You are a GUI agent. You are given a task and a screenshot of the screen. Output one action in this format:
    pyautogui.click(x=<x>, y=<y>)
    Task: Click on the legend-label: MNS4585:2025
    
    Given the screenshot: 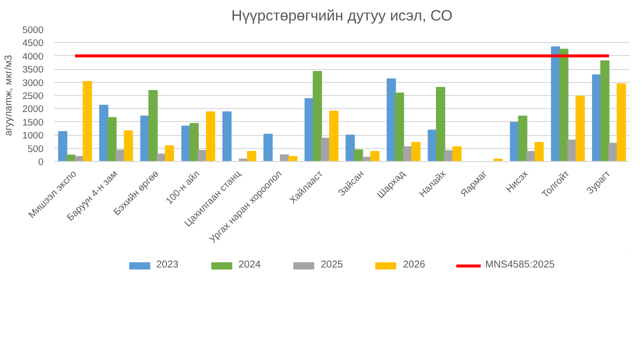 What is the action you would take?
    pyautogui.click(x=520, y=265)
    